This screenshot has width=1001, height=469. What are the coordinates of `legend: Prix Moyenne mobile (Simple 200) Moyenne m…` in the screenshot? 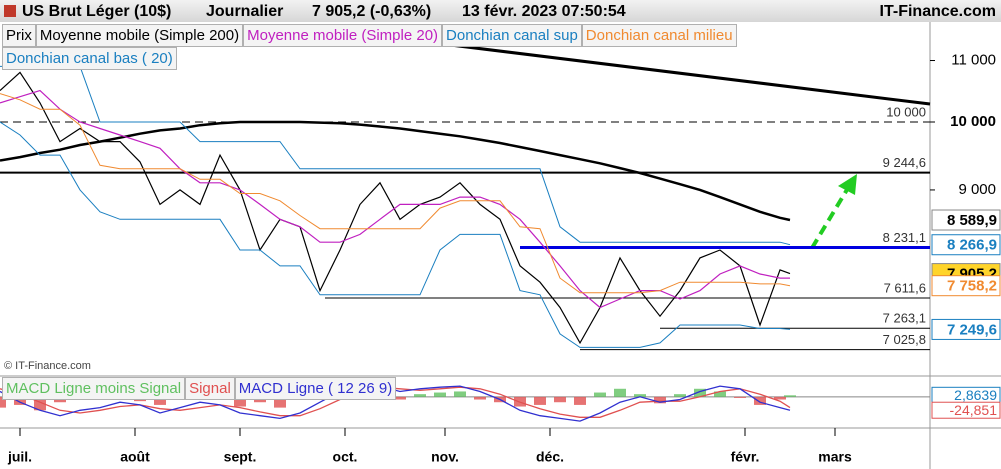 It's located at (432, 47).